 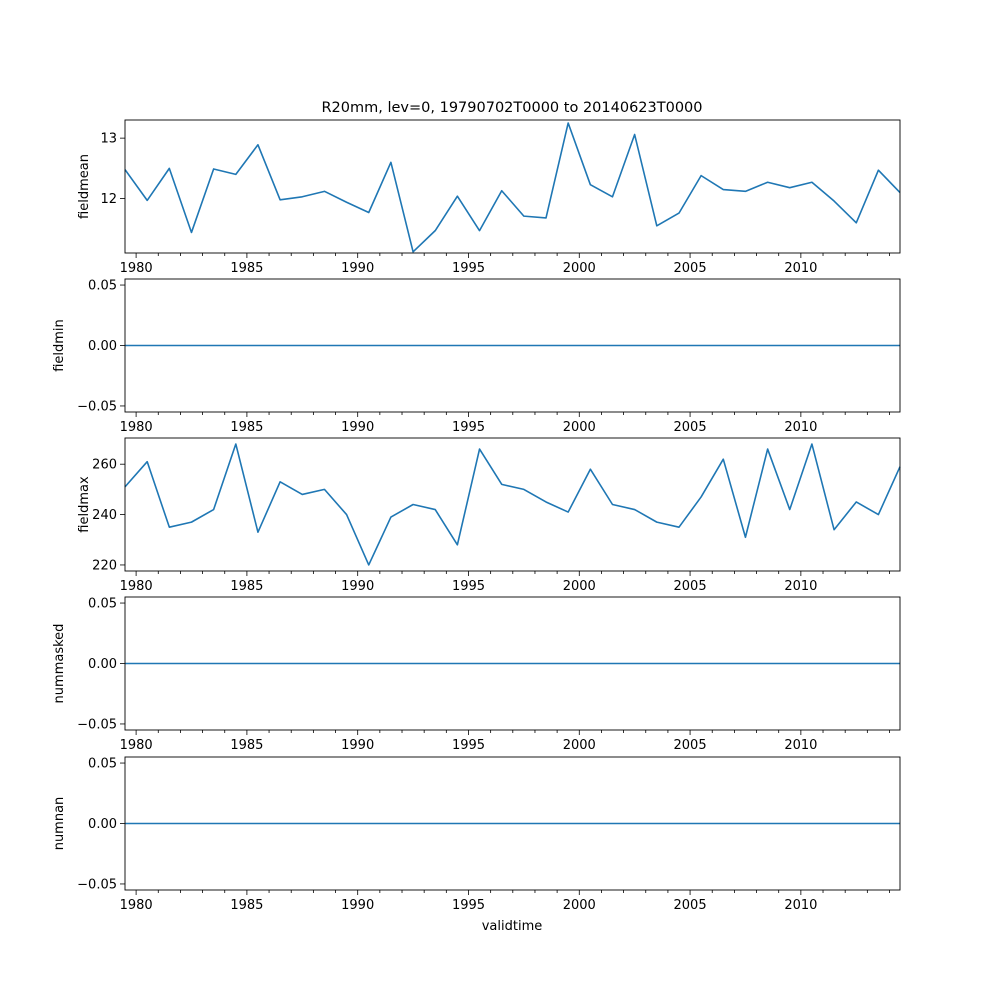 I want to click on y-axis-label: fieldmax, so click(x=84, y=504).